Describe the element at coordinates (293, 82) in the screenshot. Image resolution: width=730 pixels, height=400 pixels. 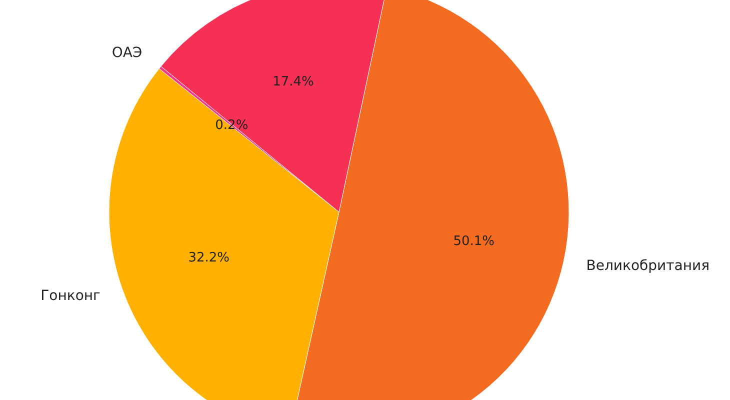
I see `data-label: 17.4%` at that location.